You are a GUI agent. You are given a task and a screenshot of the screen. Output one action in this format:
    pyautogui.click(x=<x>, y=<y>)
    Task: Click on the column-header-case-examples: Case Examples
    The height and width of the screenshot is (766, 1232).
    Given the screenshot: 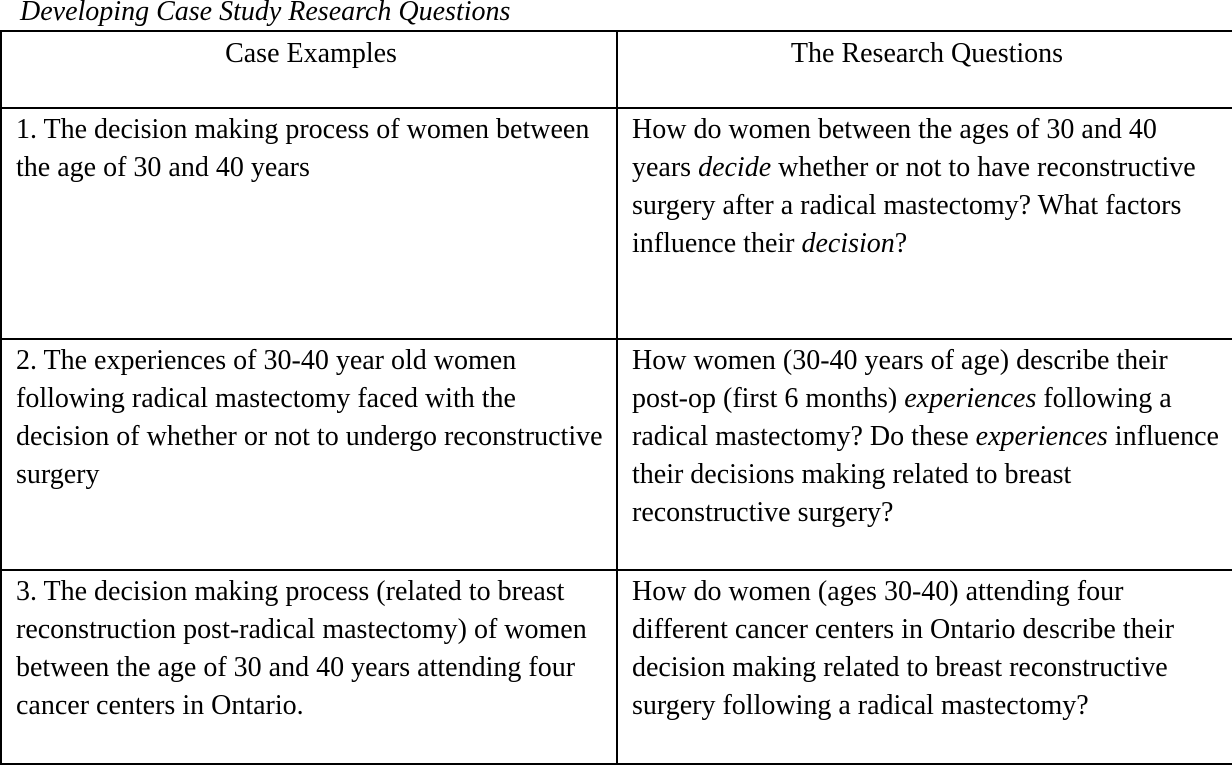 What is the action you would take?
    pyautogui.click(x=309, y=69)
    